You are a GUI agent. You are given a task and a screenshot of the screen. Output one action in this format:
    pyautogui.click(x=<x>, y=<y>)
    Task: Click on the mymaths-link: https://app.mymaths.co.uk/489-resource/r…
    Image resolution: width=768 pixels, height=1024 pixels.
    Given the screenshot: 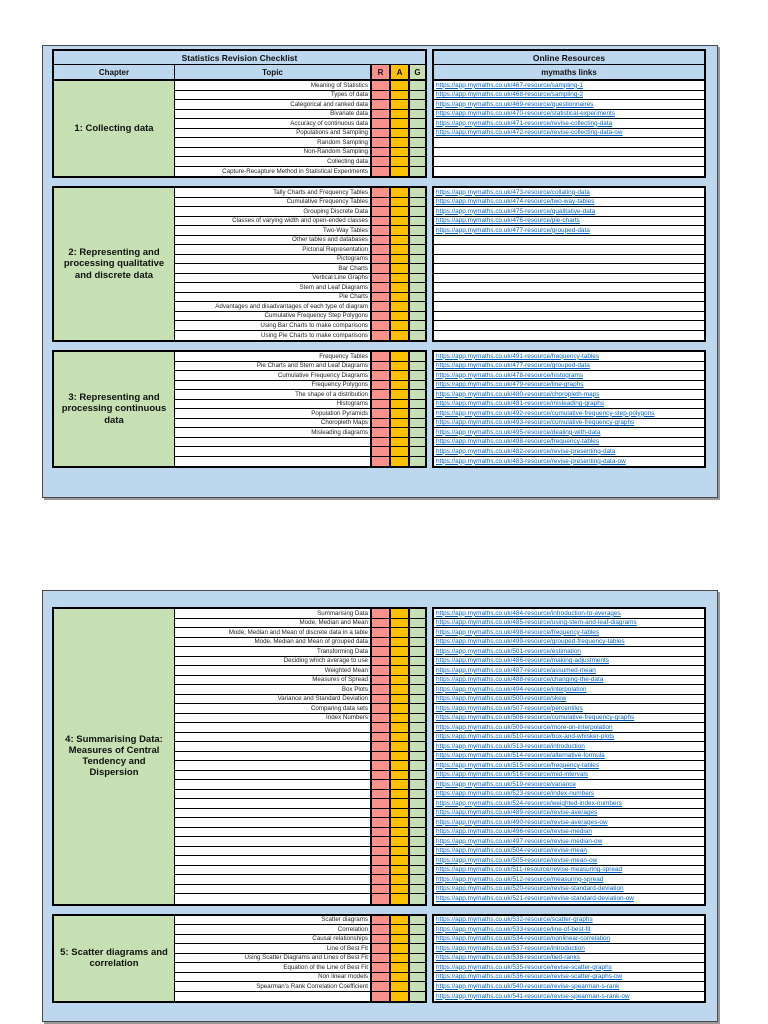 What is the action you would take?
    pyautogui.click(x=517, y=813)
    